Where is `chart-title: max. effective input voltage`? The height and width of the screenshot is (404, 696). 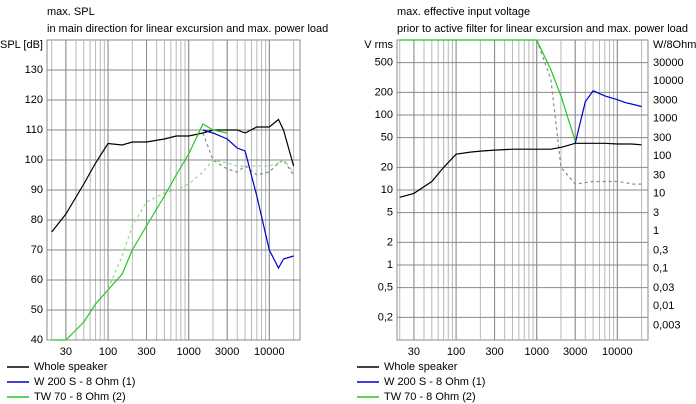
chart-title: max. effective input voltage is located at coordinates (463, 12).